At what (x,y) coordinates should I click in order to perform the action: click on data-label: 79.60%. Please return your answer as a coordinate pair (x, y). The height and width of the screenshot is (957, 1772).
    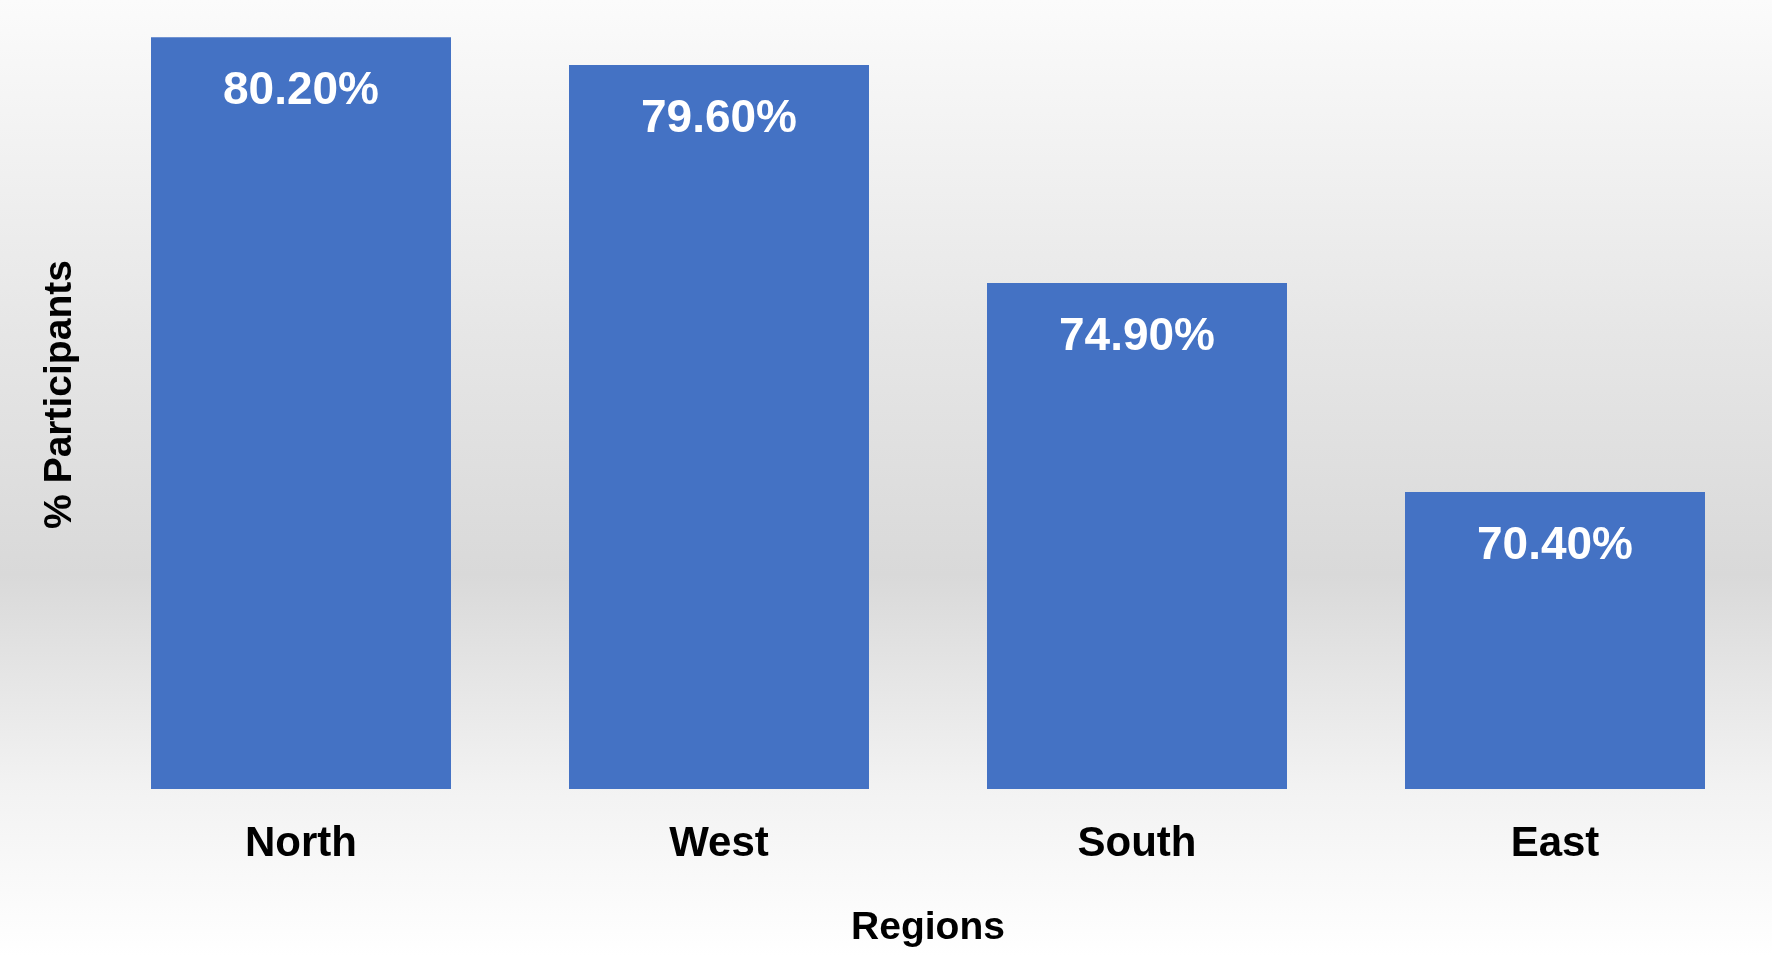
    Looking at the image, I should click on (719, 115).